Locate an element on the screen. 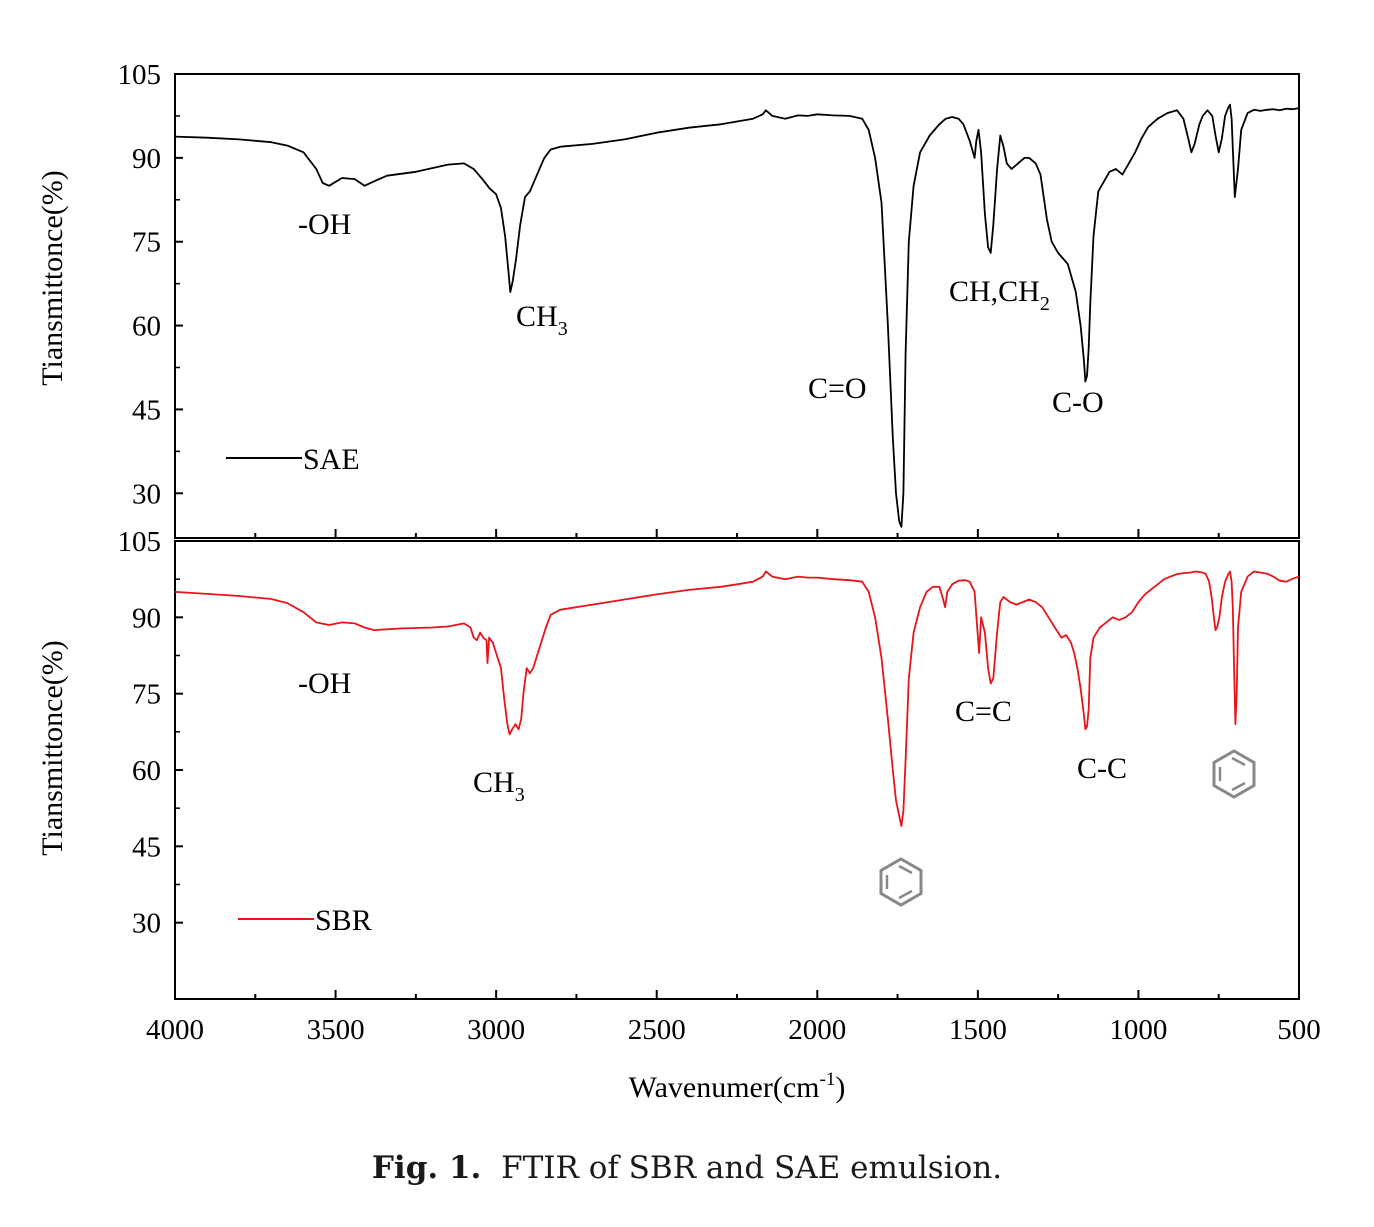 The width and height of the screenshot is (1374, 1227). annotation-oh-bottom: -OH is located at coordinates (324, 683).